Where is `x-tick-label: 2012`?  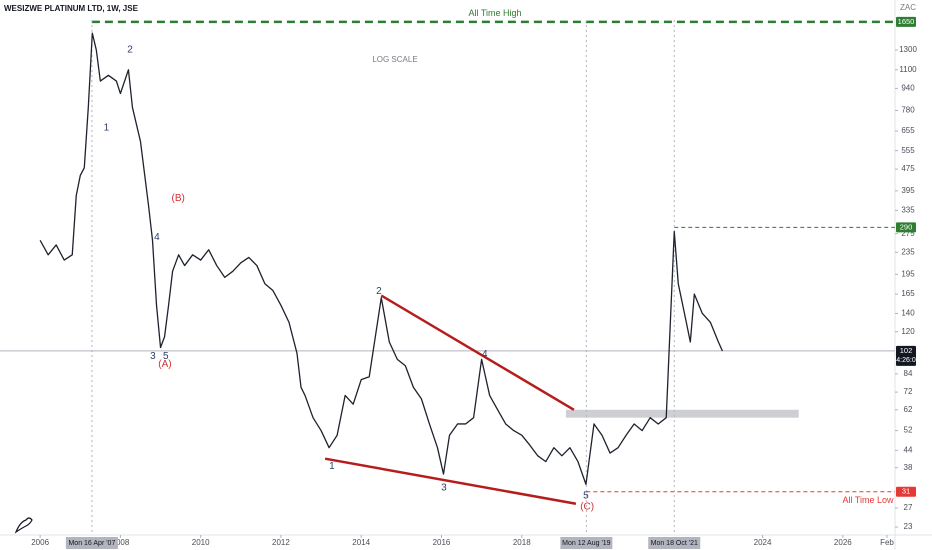
x-tick-label: 2012 is located at coordinates (281, 542).